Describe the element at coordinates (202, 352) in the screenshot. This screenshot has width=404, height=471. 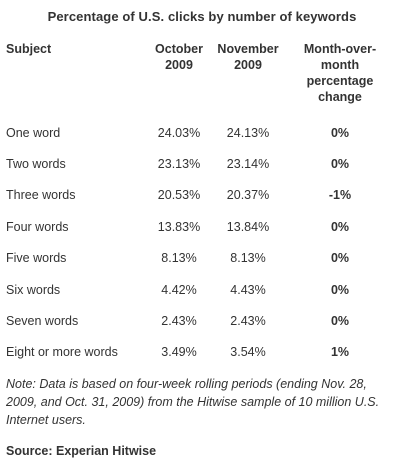
I see `table-row: Eight or more words 3.49% 3.54% 1%` at that location.